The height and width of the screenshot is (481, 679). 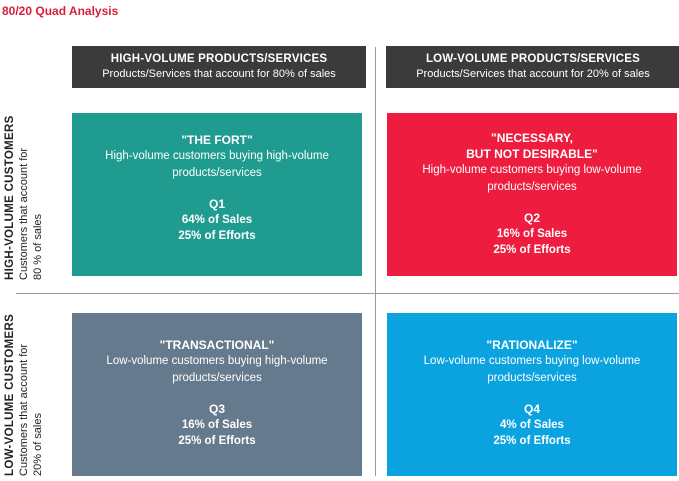 What do you see at coordinates (217, 220) in the screenshot?
I see `quadrant-sales: 64% of Sales` at bounding box center [217, 220].